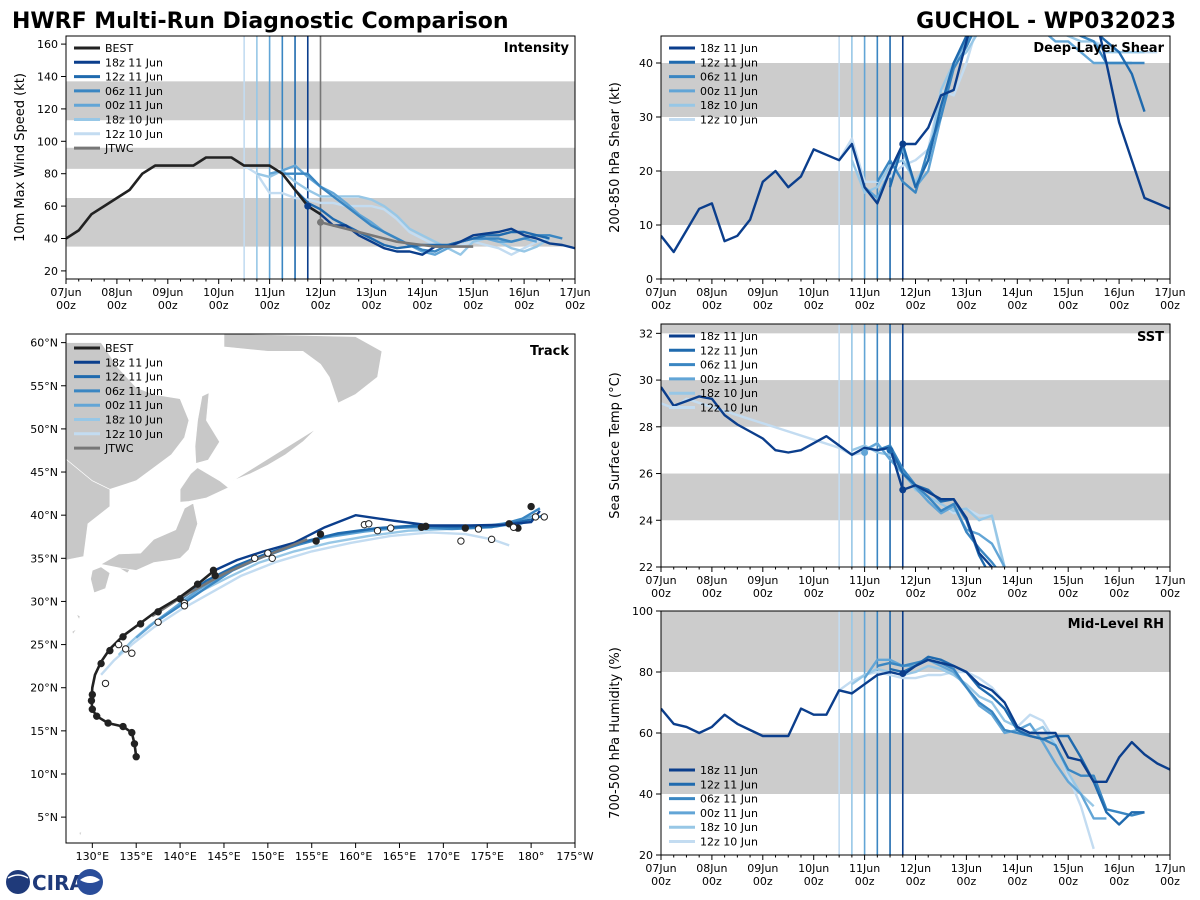 This screenshot has height=900, width=1200. I want to click on track-legend-label-best: BEST, so click(119, 348).